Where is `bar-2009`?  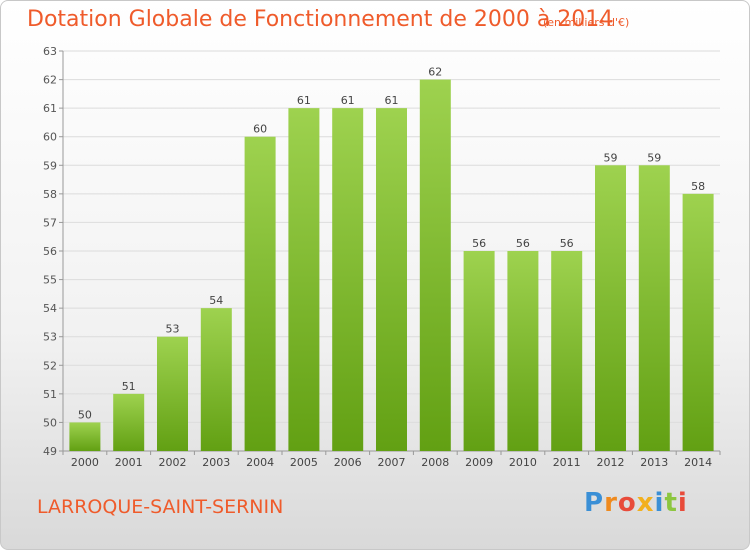 bar-2009 is located at coordinates (479, 351).